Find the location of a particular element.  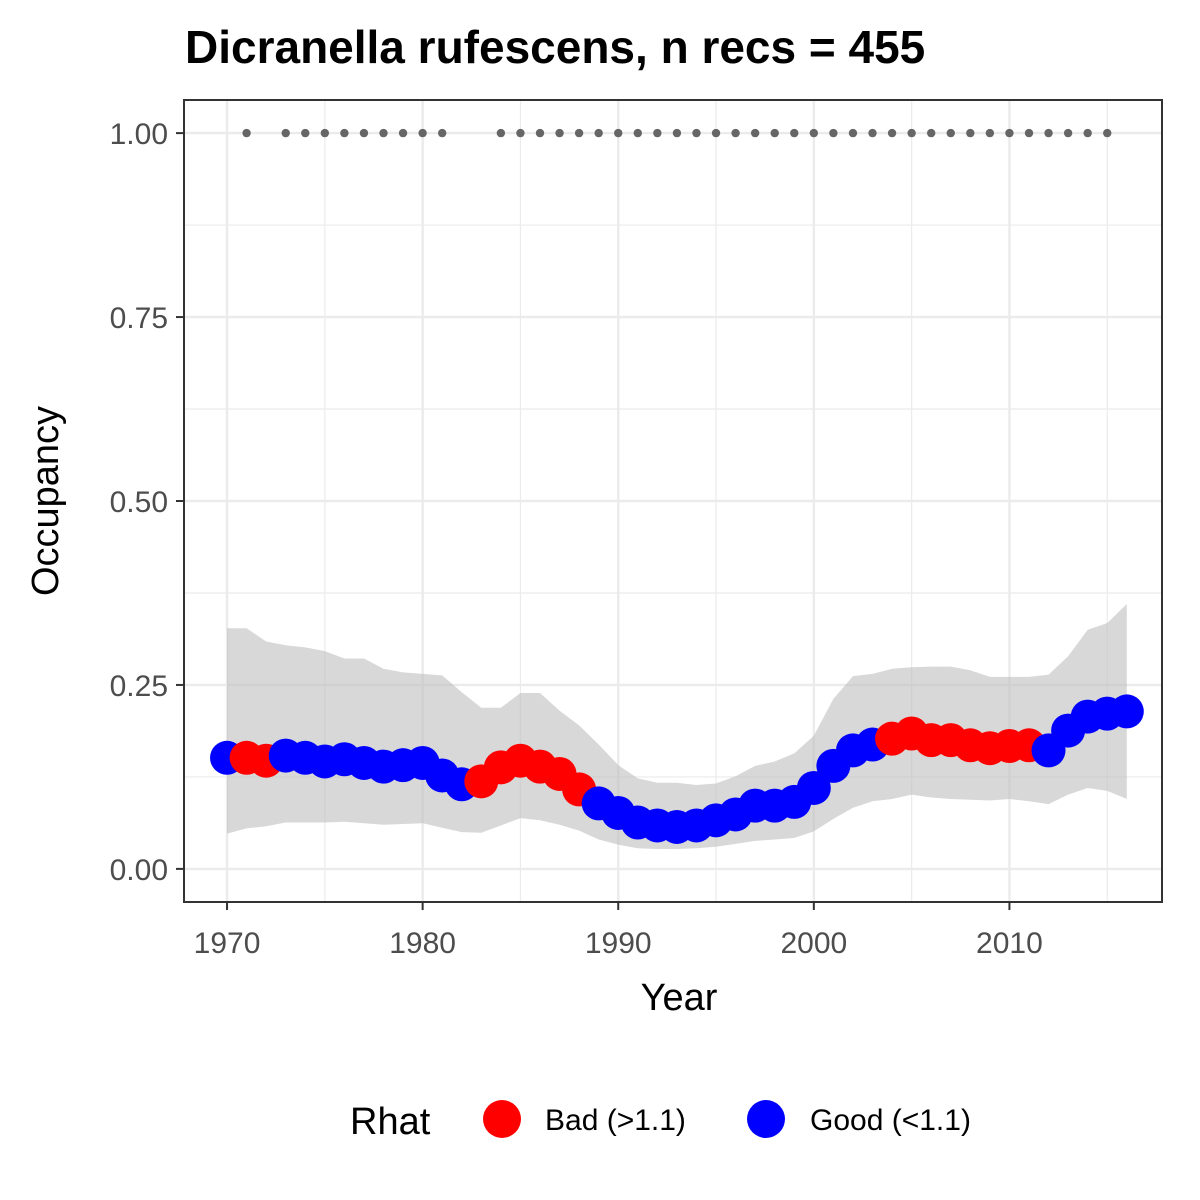

legend: Rhat Bad (>1.1) Good (<1.1) is located at coordinates (660, 1121).